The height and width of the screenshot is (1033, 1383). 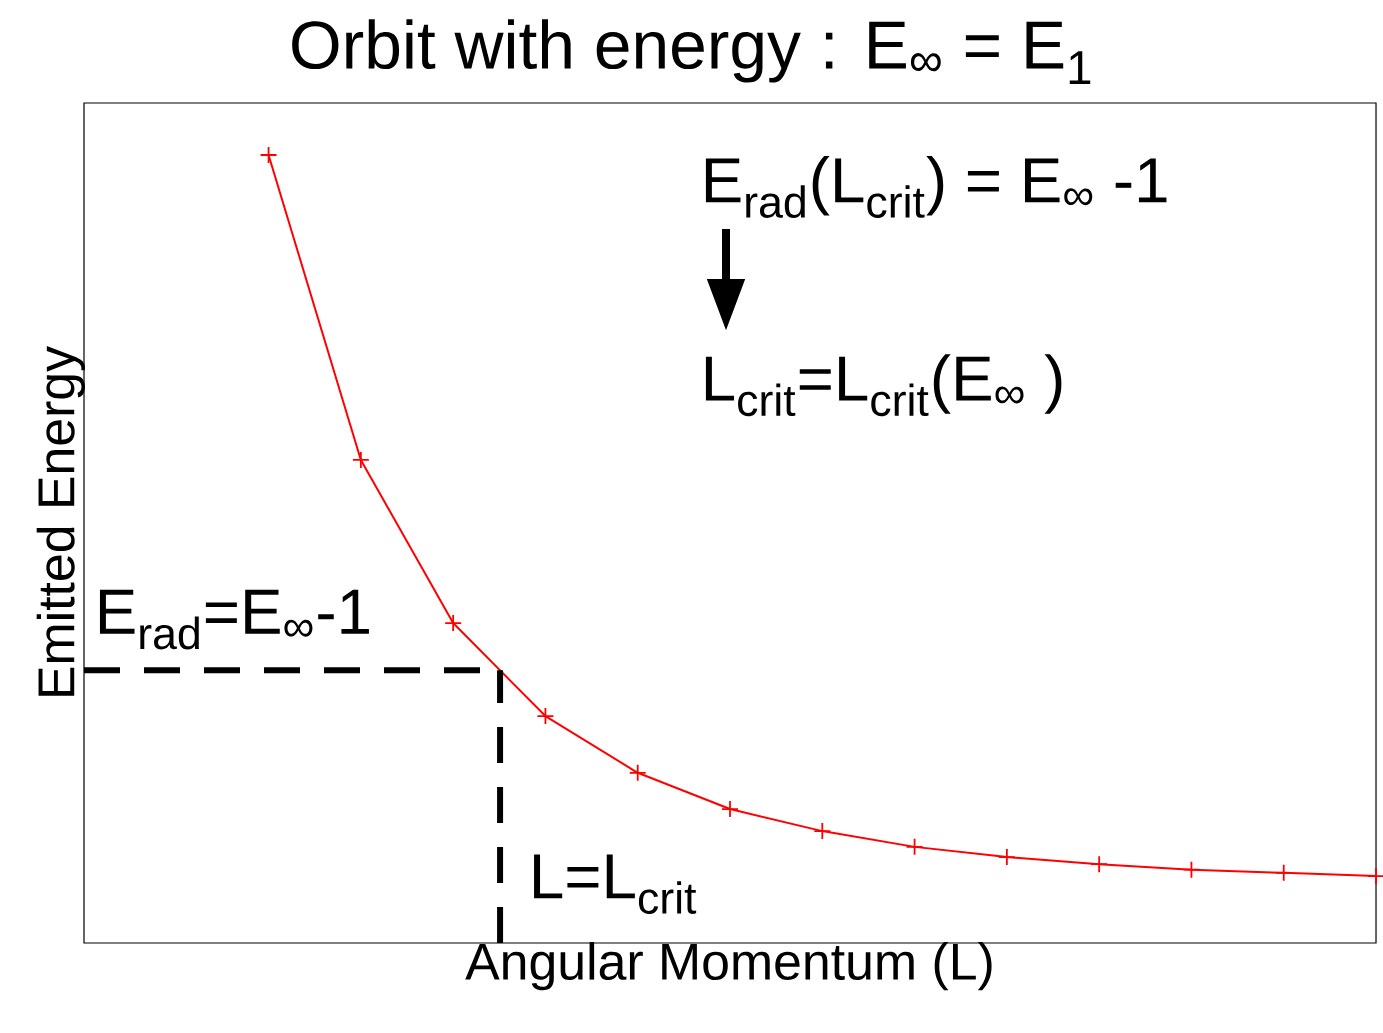 What do you see at coordinates (728, 966) in the screenshot?
I see `x-axis-title: Angular Momentum (L)` at bounding box center [728, 966].